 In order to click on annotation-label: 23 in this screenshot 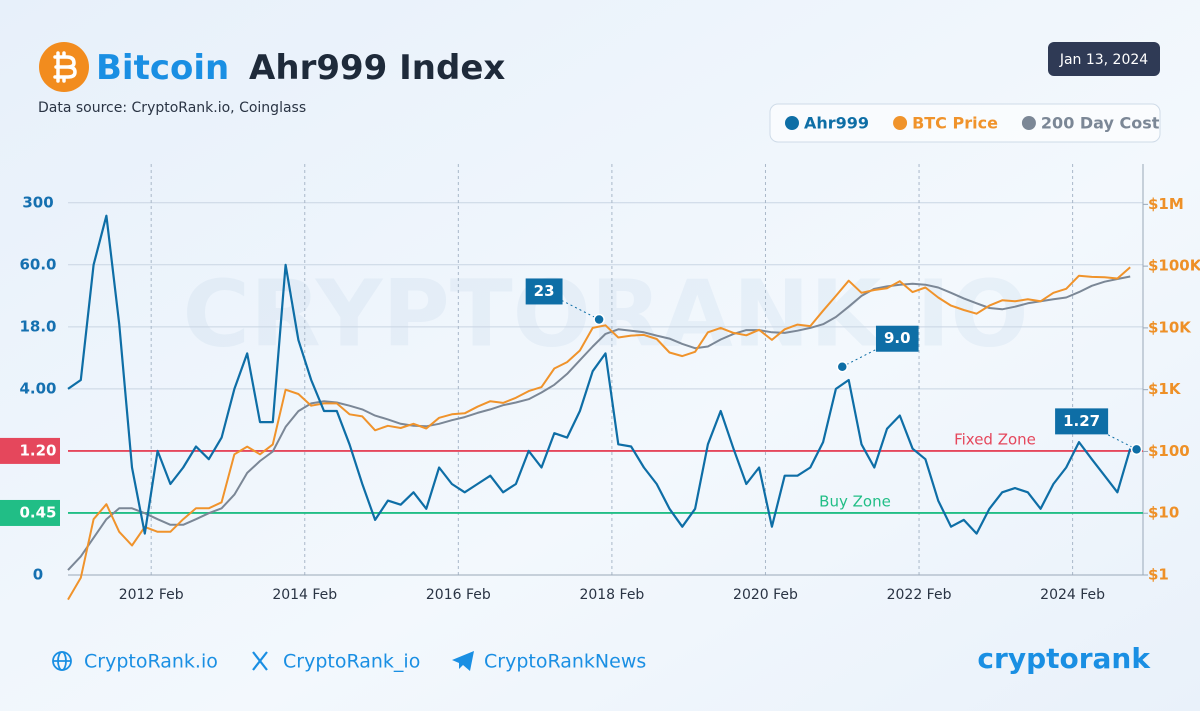, I will do `click(544, 291)`.